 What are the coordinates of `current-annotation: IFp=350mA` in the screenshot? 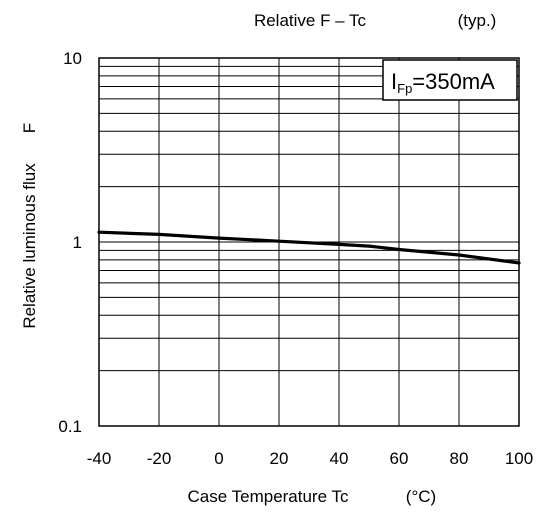 It's located at (450, 80).